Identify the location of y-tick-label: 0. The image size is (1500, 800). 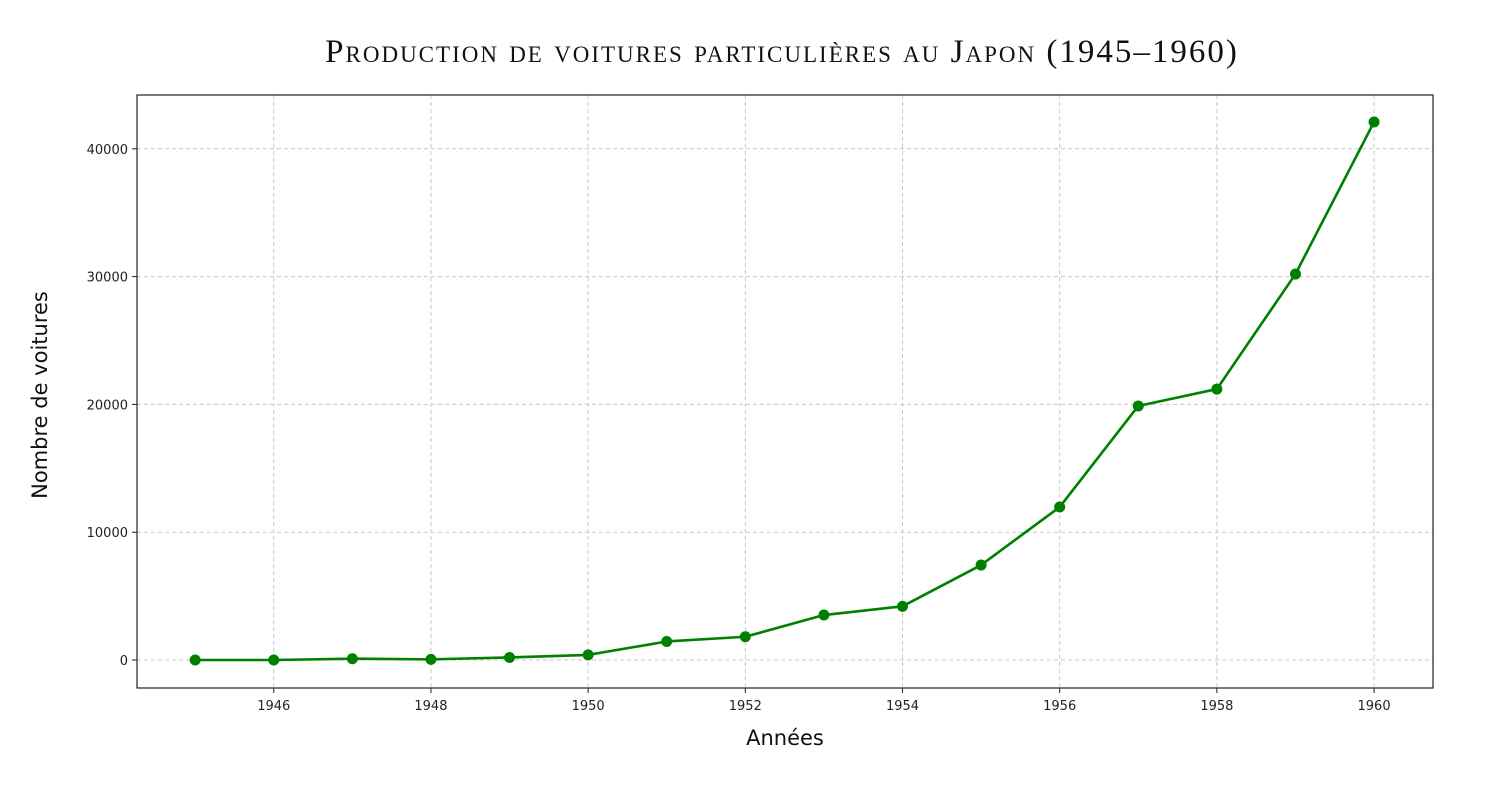
(124, 661).